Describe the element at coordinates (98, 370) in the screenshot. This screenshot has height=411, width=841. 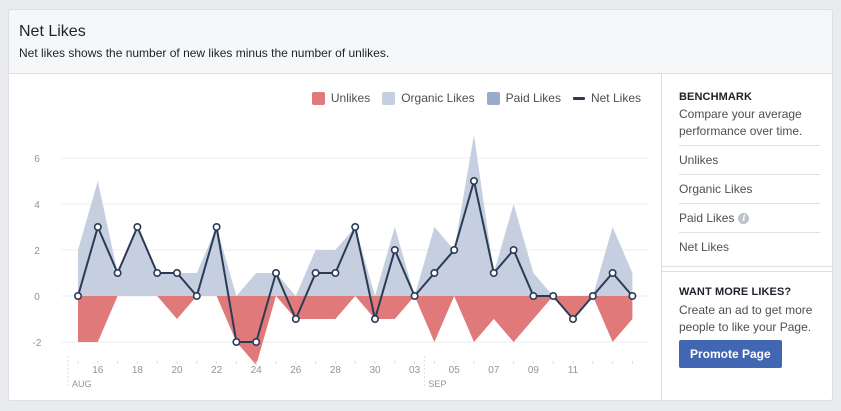
I see `x-tick-label: 16` at that location.